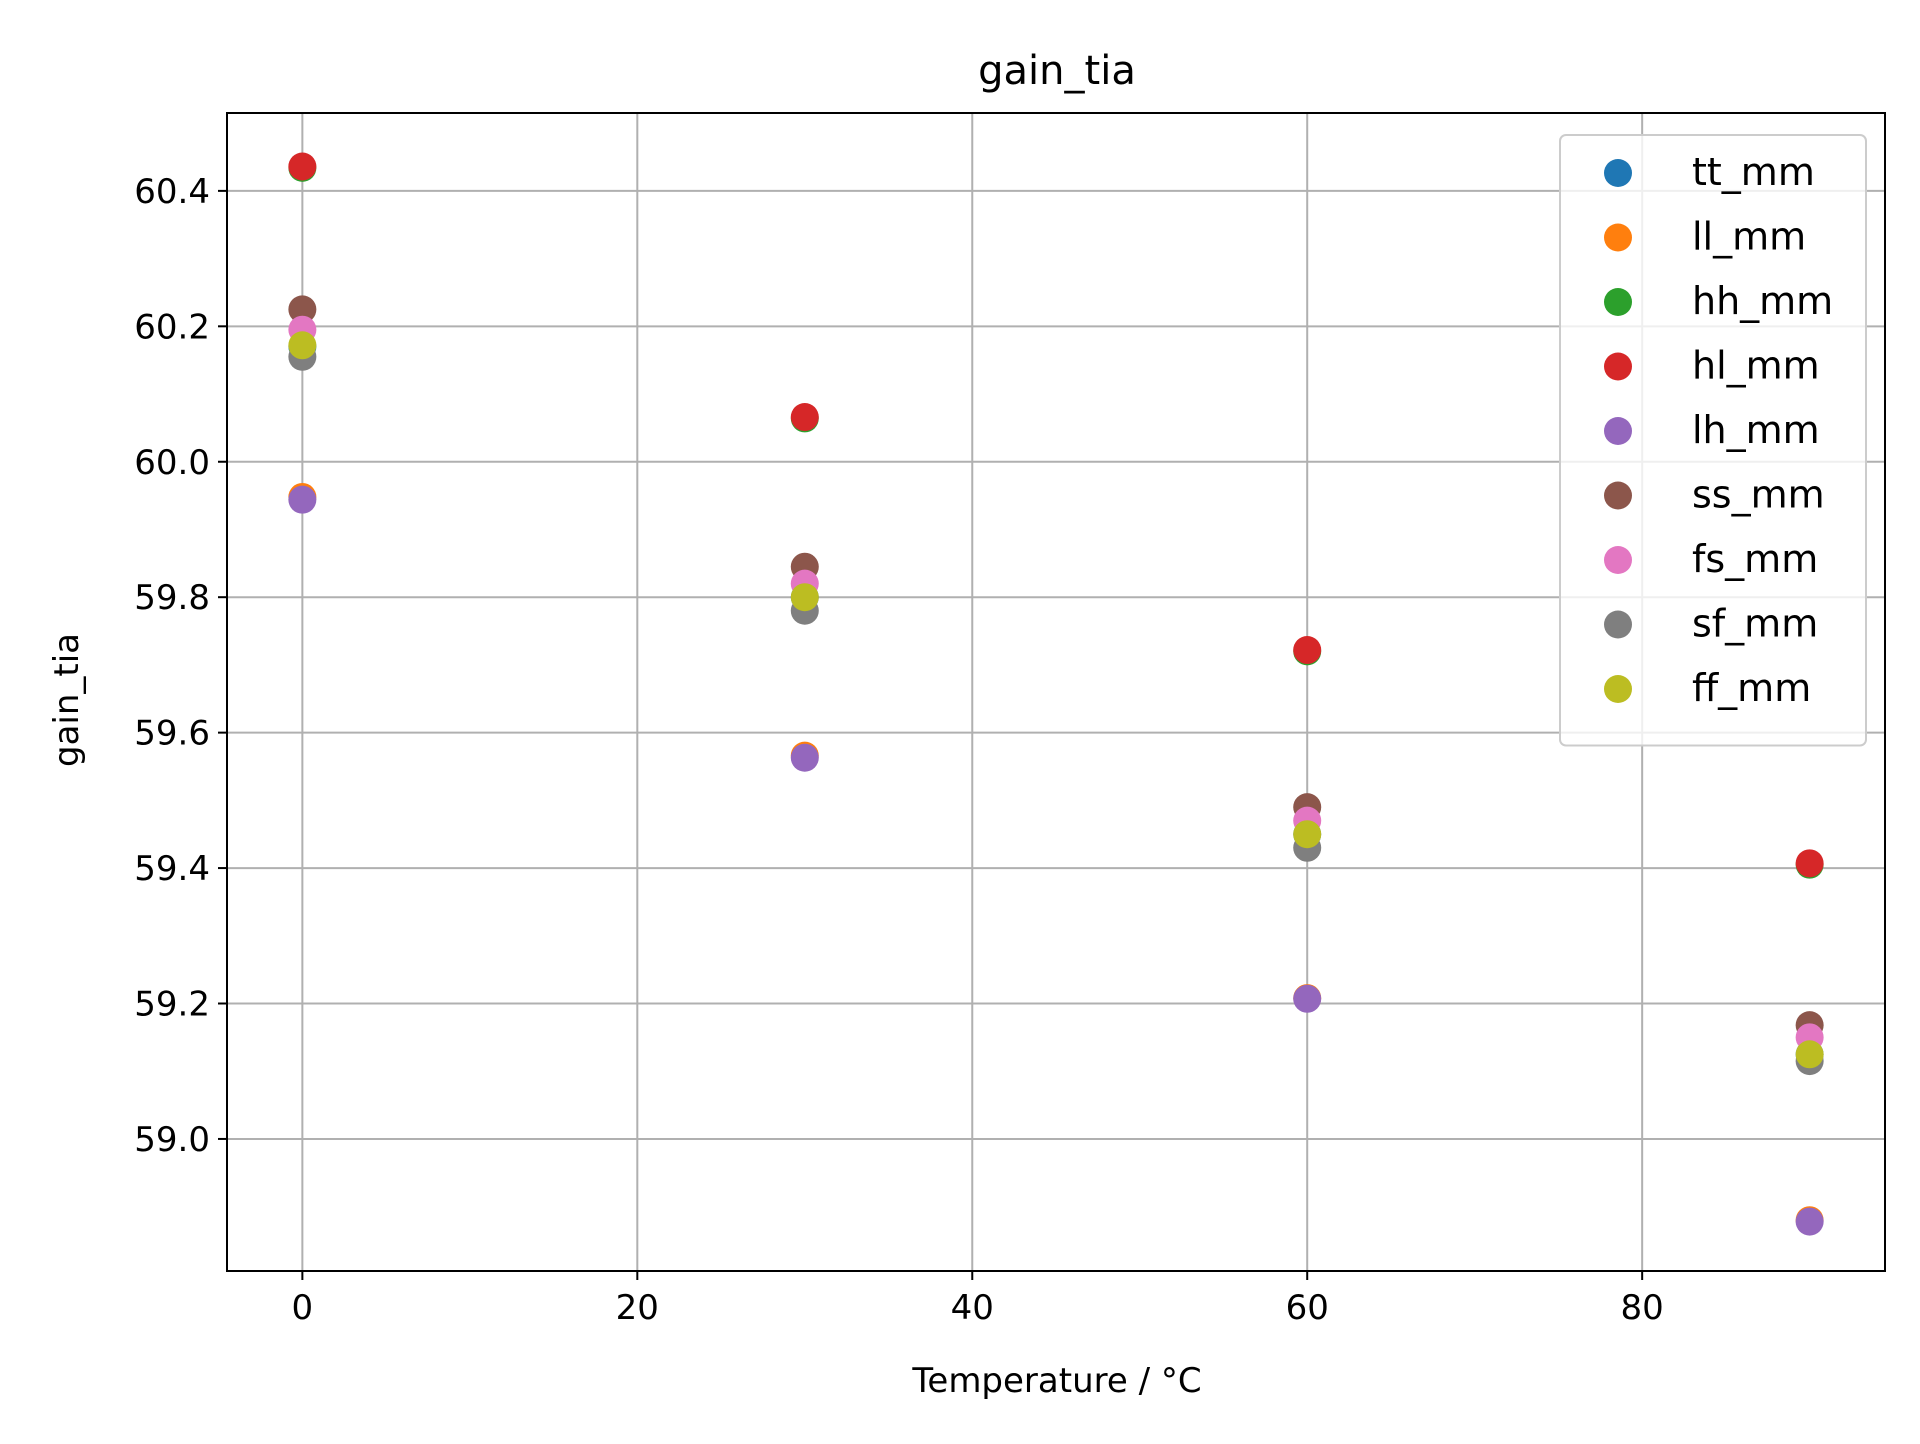 Image resolution: width=1920 pixels, height=1444 pixels. I want to click on x-tick-label: 0, so click(303, 1308).